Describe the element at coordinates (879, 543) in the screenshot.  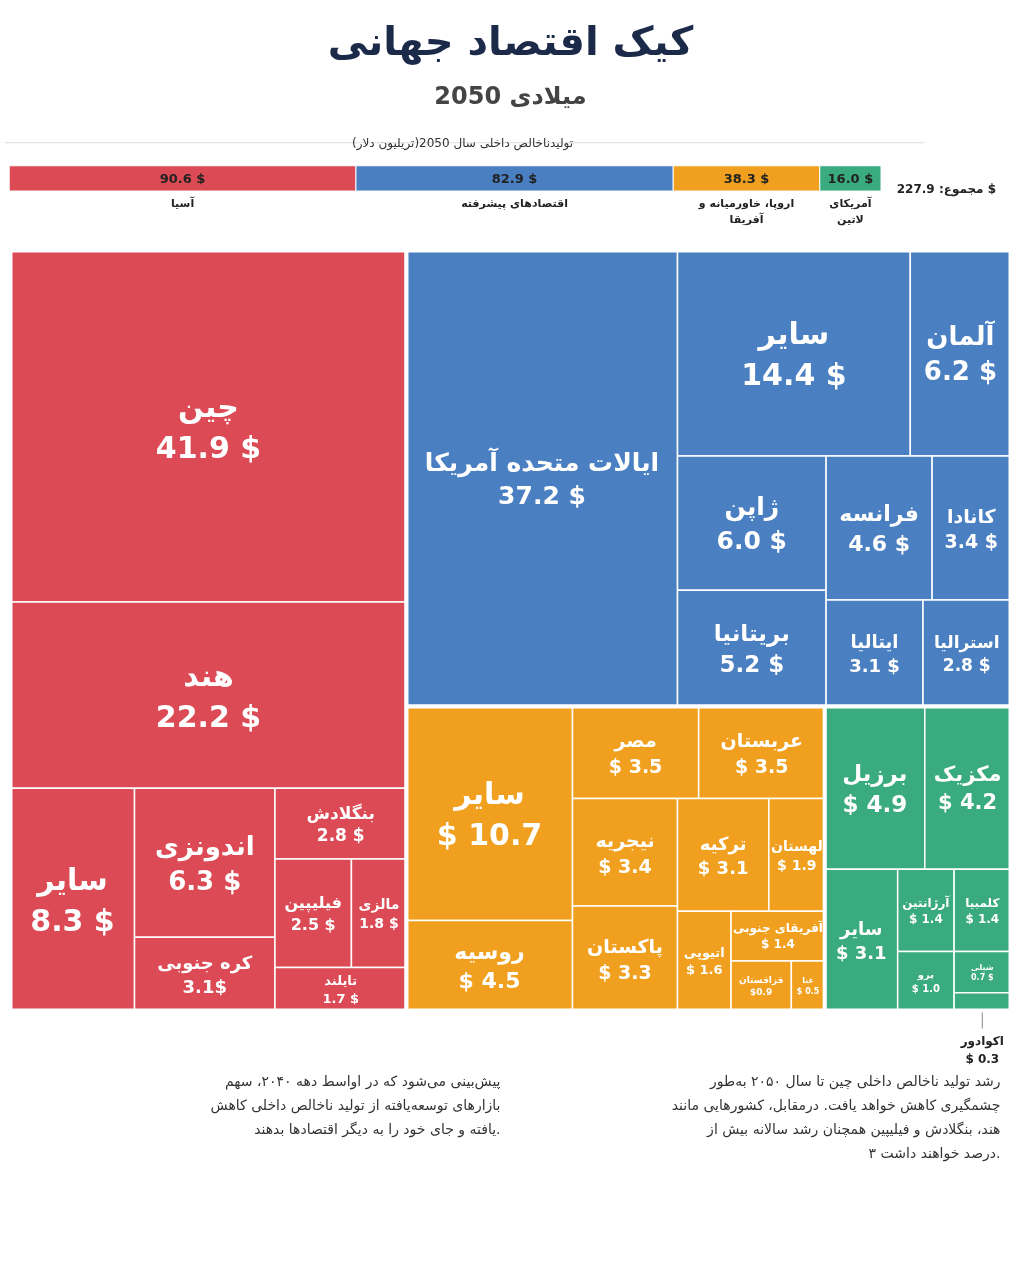
I see `data-label: 4.6 $` at that location.